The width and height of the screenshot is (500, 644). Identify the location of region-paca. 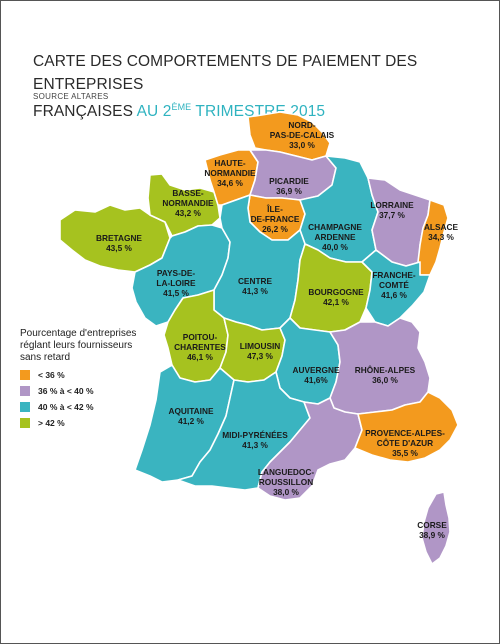
(406, 427).